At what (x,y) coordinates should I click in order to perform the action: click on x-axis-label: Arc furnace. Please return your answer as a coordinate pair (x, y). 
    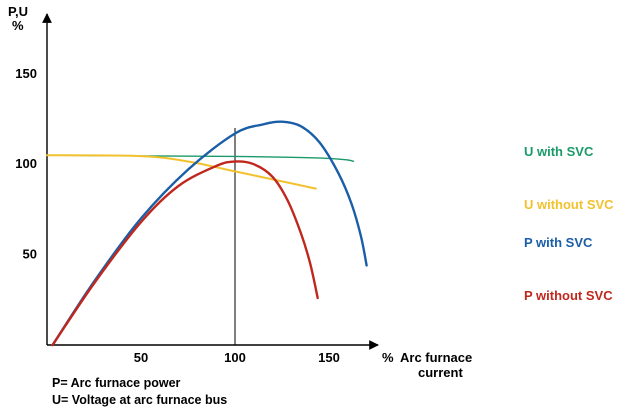
    Looking at the image, I should click on (436, 357).